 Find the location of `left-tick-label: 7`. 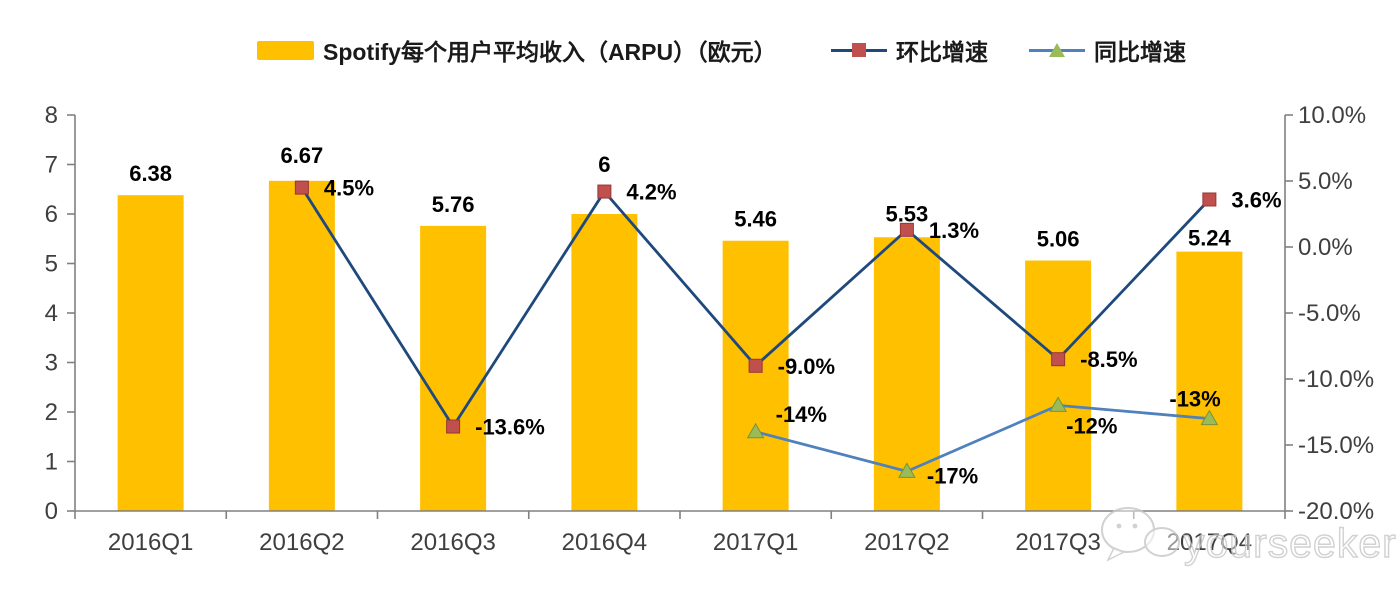

left-tick-label: 7 is located at coordinates (51, 165).